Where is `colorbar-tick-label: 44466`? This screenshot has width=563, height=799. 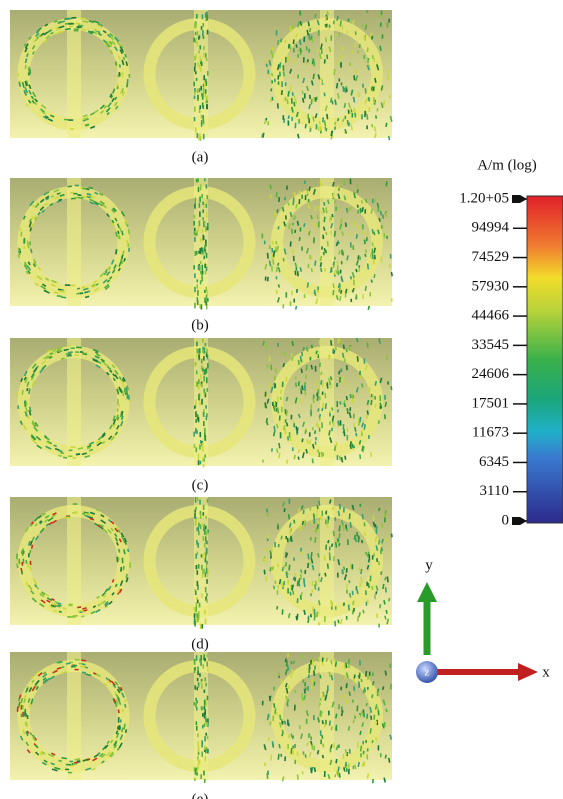 colorbar-tick-label: 44466 is located at coordinates (491, 316).